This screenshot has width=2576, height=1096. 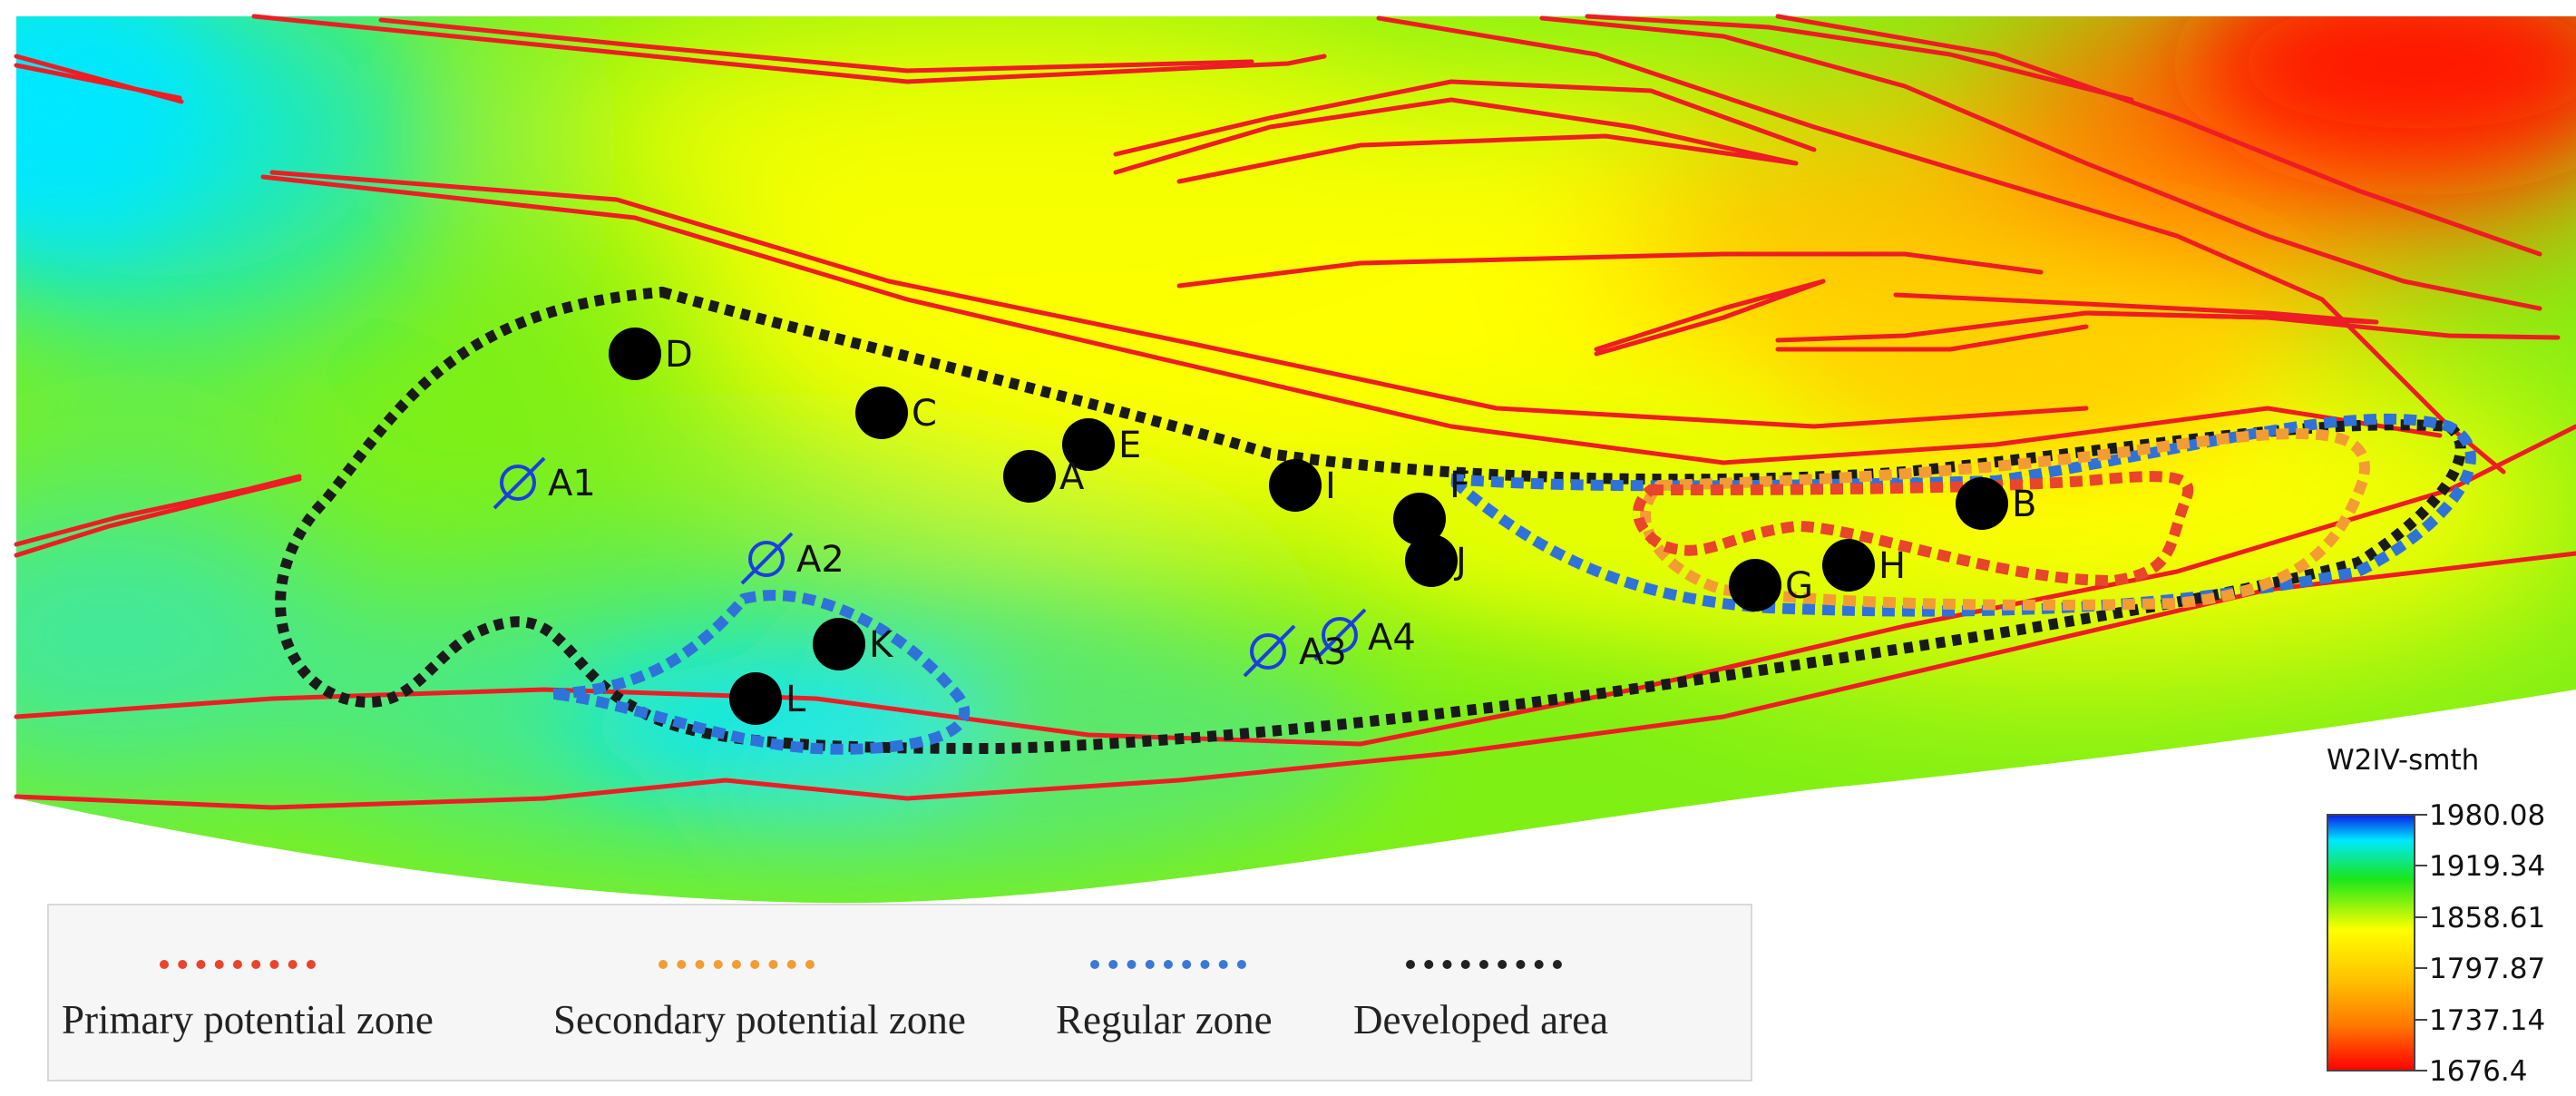 What do you see at coordinates (804, 994) in the screenshot?
I see `legend-item-secondary: Secondary potential zone` at bounding box center [804, 994].